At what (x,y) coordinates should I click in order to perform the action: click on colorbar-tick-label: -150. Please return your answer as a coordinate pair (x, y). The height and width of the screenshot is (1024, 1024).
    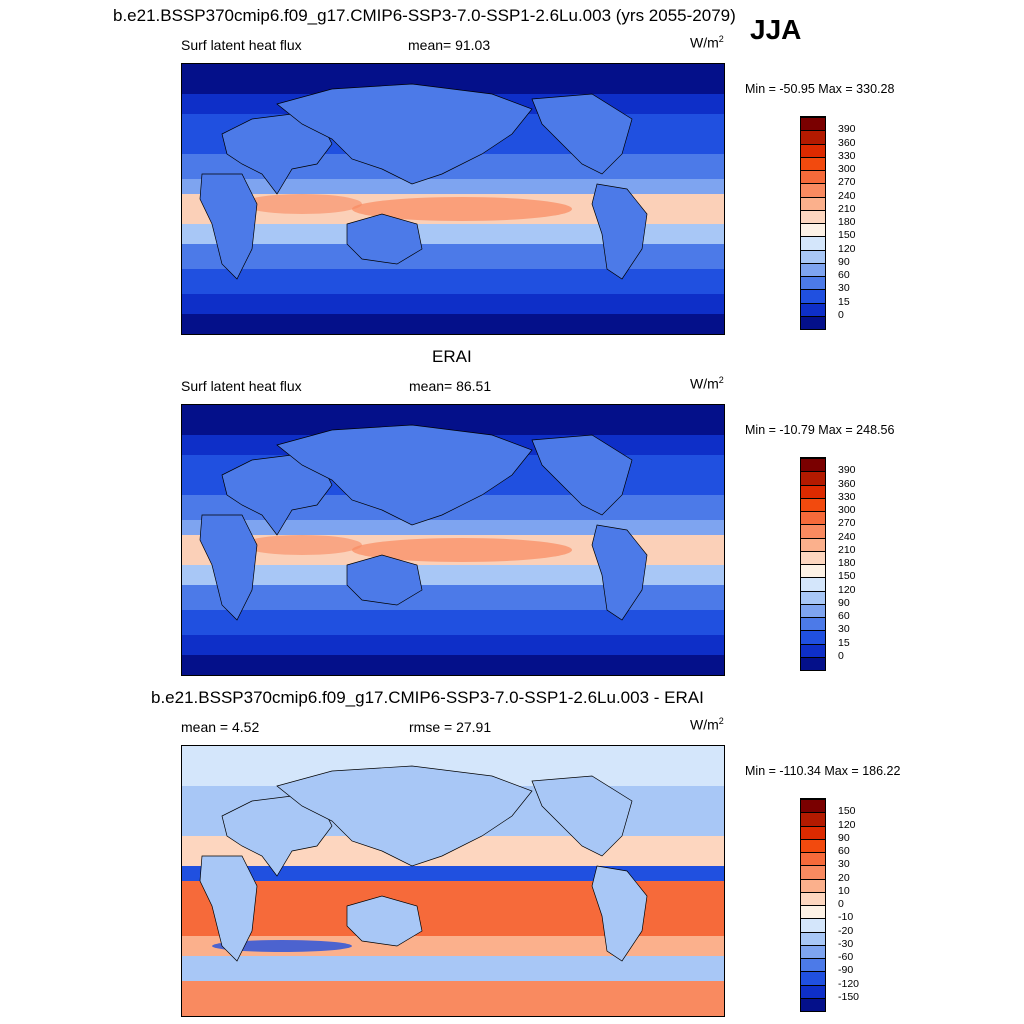
    Looking at the image, I should click on (849, 996).